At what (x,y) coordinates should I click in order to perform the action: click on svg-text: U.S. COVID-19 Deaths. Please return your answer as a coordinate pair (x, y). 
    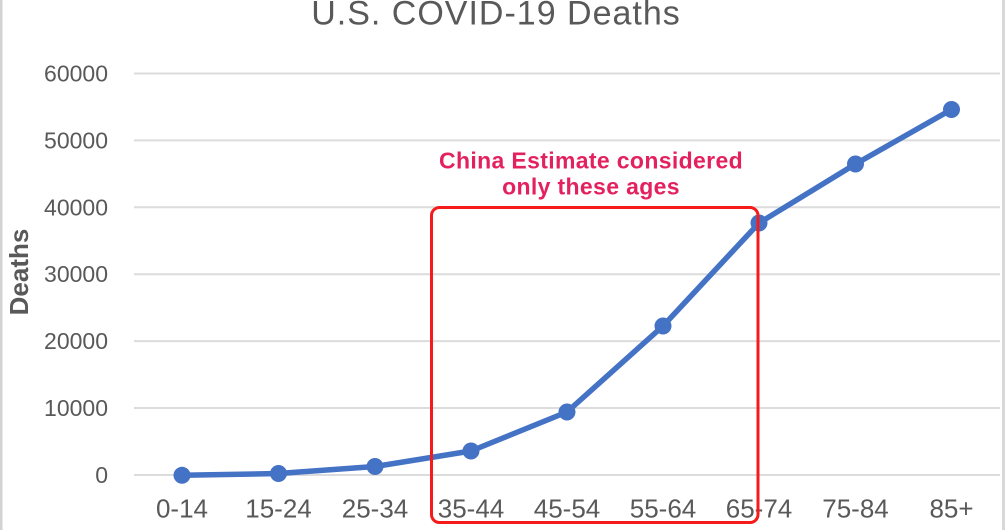
    Looking at the image, I should click on (496, 16).